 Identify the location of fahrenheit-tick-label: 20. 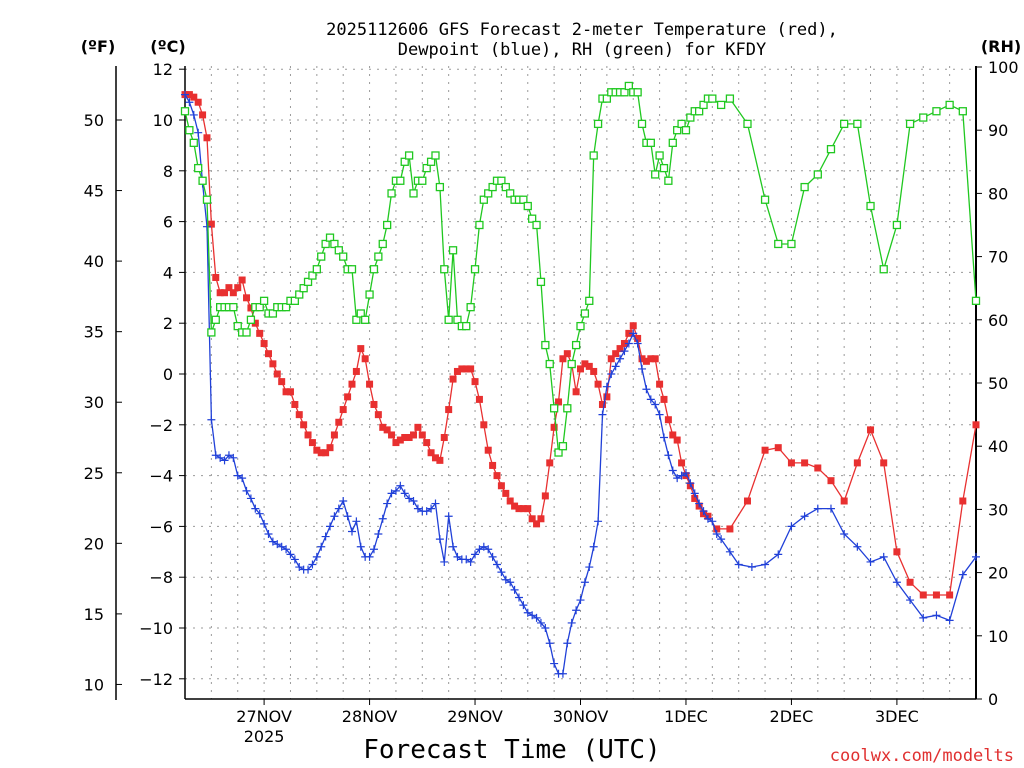
(94, 543).